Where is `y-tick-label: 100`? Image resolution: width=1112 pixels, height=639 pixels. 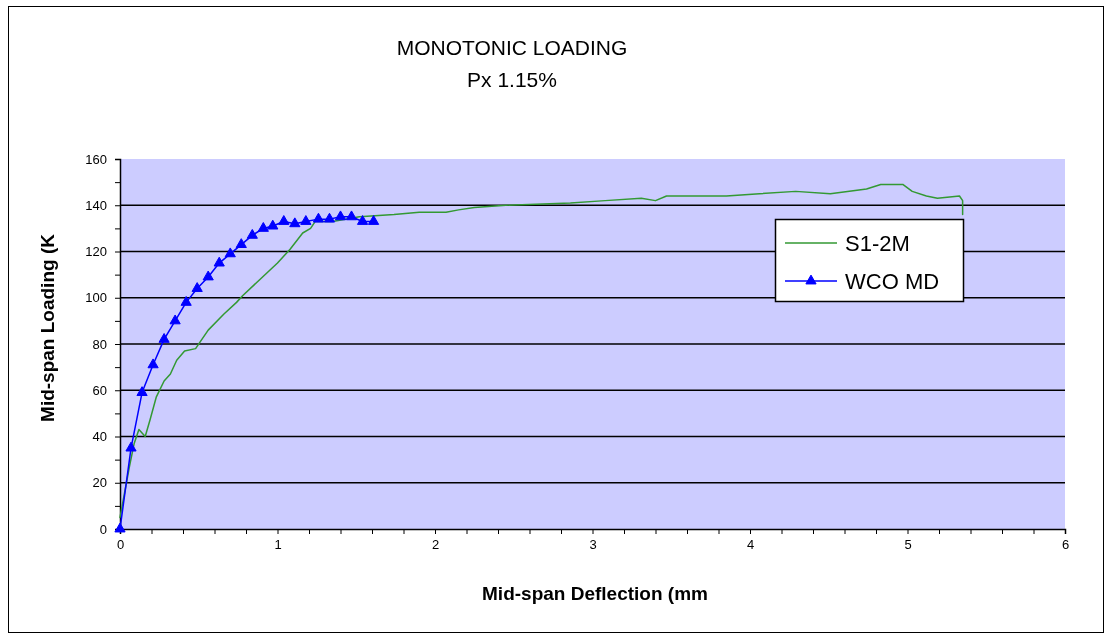 y-tick-label: 100 is located at coordinates (96, 298).